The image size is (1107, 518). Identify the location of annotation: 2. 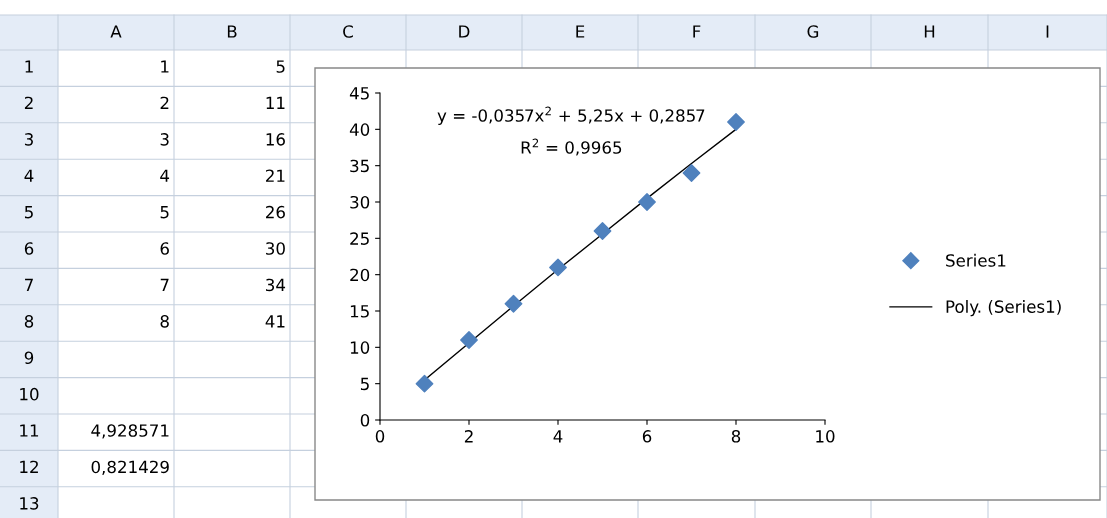
(548, 111).